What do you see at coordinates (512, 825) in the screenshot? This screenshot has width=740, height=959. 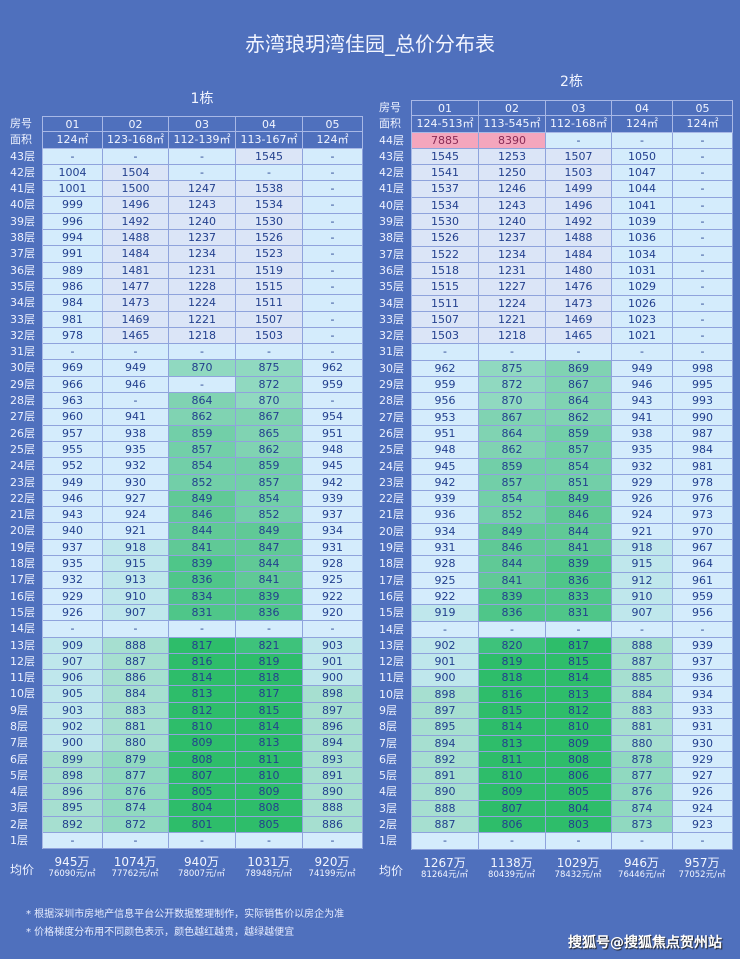 I see `price-cell: 806` at bounding box center [512, 825].